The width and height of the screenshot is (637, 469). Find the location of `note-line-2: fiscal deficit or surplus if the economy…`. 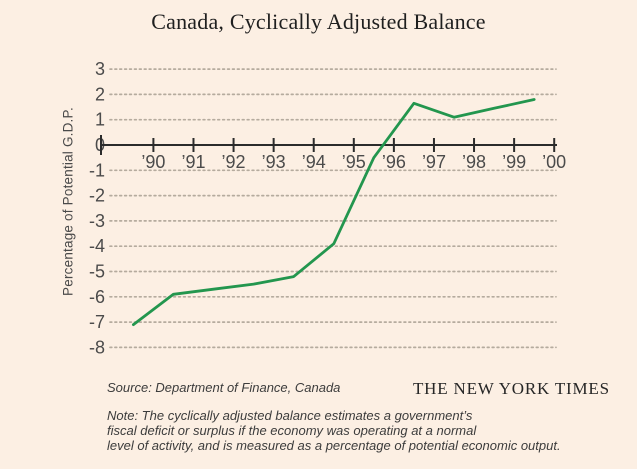

note-line-2: fiscal deficit or surplus if the economy… is located at coordinates (292, 430).